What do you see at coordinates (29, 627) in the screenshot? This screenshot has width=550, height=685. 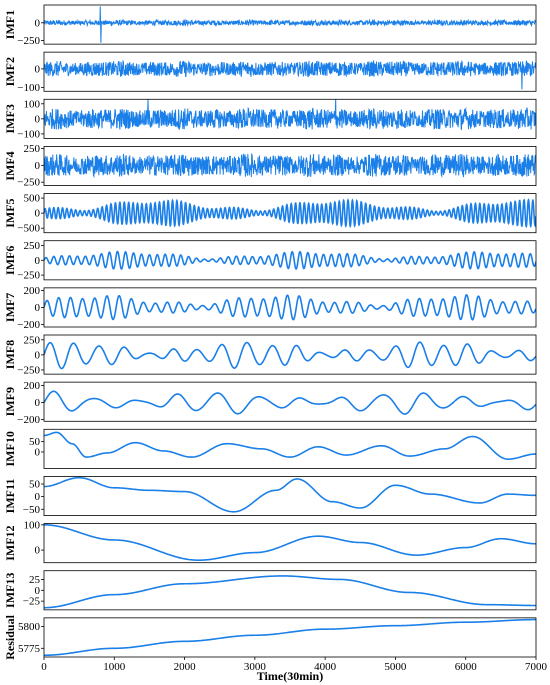 I see `y-tick-label: 5800` at bounding box center [29, 627].